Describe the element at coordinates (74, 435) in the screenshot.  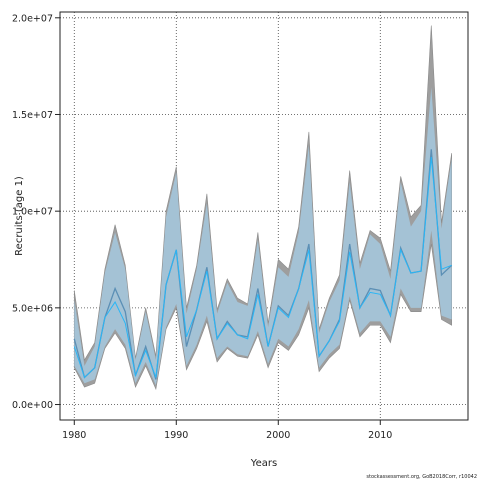
I see `x-tick-label: 1980` at that location.